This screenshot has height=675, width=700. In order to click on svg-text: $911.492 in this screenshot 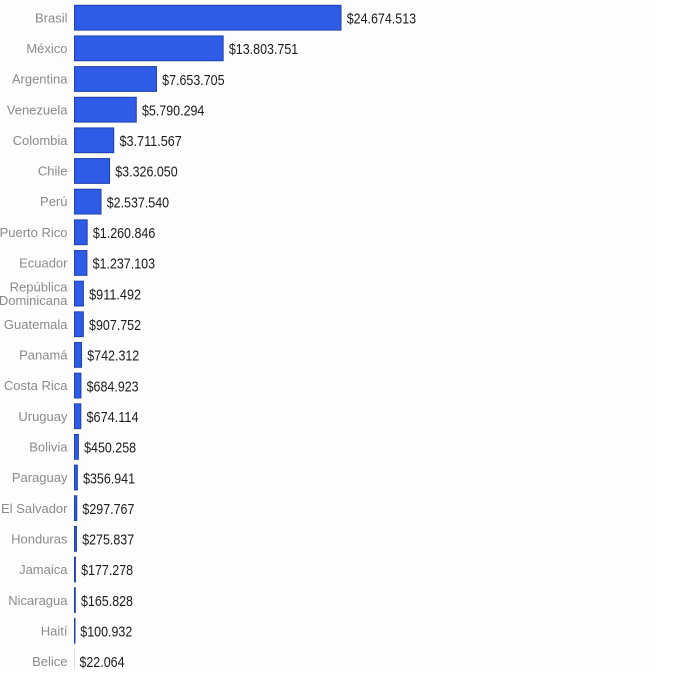, I will do `click(115, 294)`.